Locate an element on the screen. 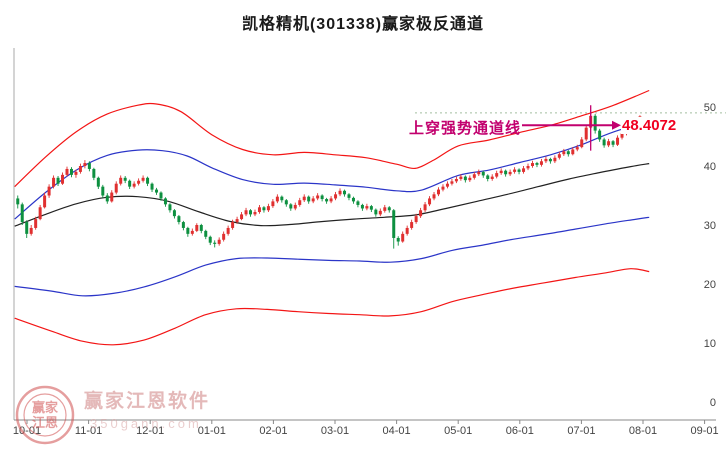 The image size is (726, 450). x-axis-label: 02-01 is located at coordinates (273, 431).